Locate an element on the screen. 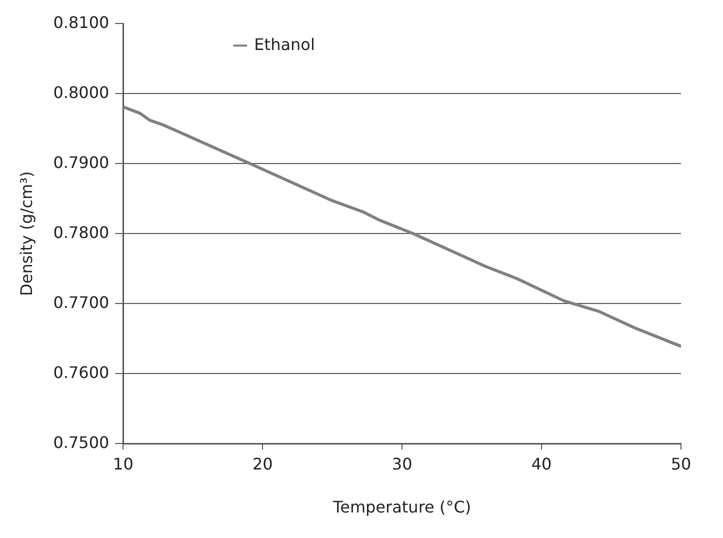  y-tick-label: 0.7600 is located at coordinates (81, 372).